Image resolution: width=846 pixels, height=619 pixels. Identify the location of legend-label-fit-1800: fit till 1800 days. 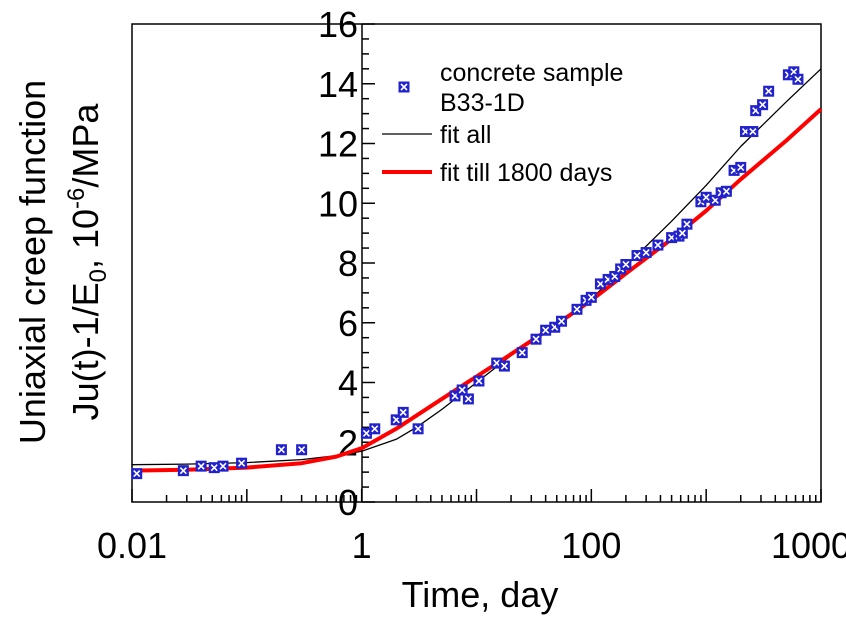
(526, 173).